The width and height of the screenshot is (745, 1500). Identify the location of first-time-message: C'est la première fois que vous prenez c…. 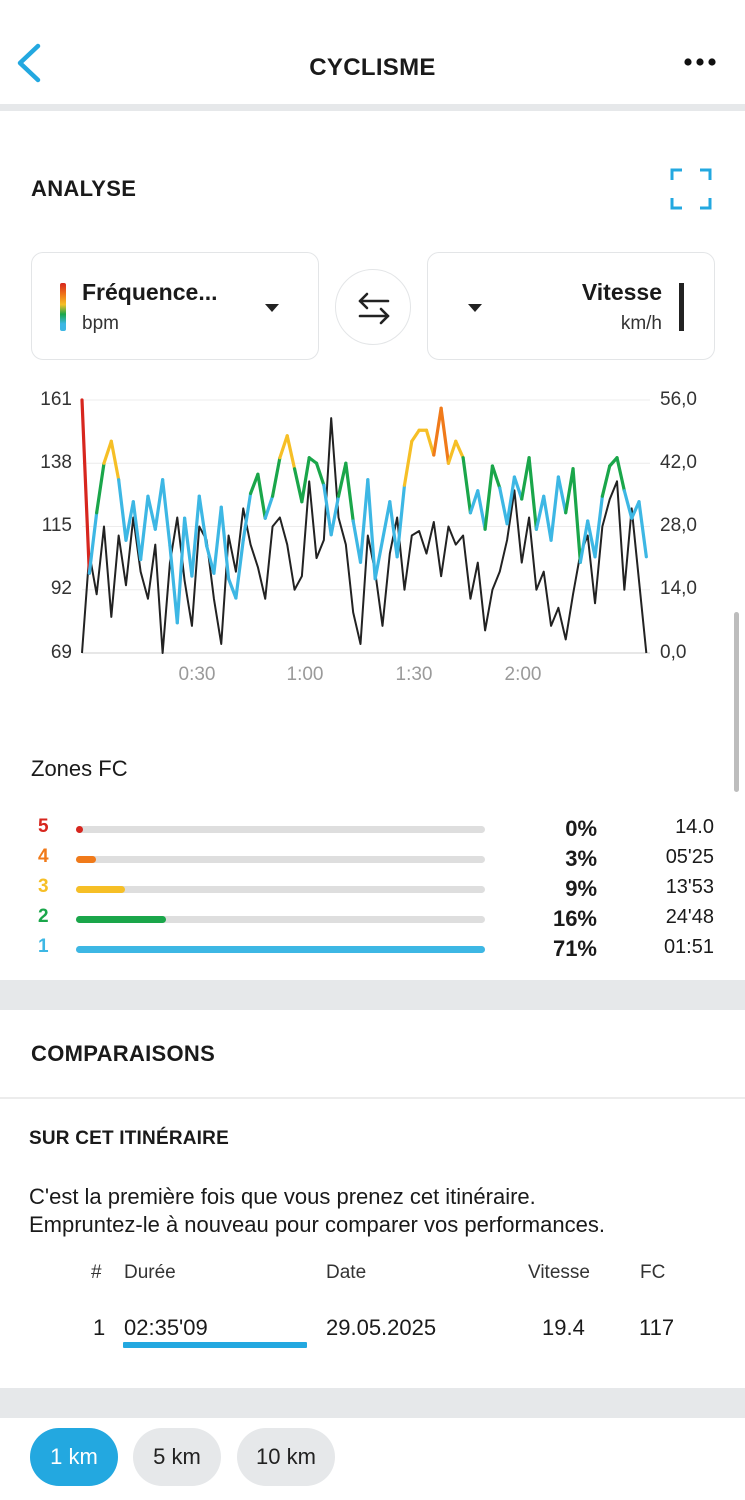
(379, 1211).